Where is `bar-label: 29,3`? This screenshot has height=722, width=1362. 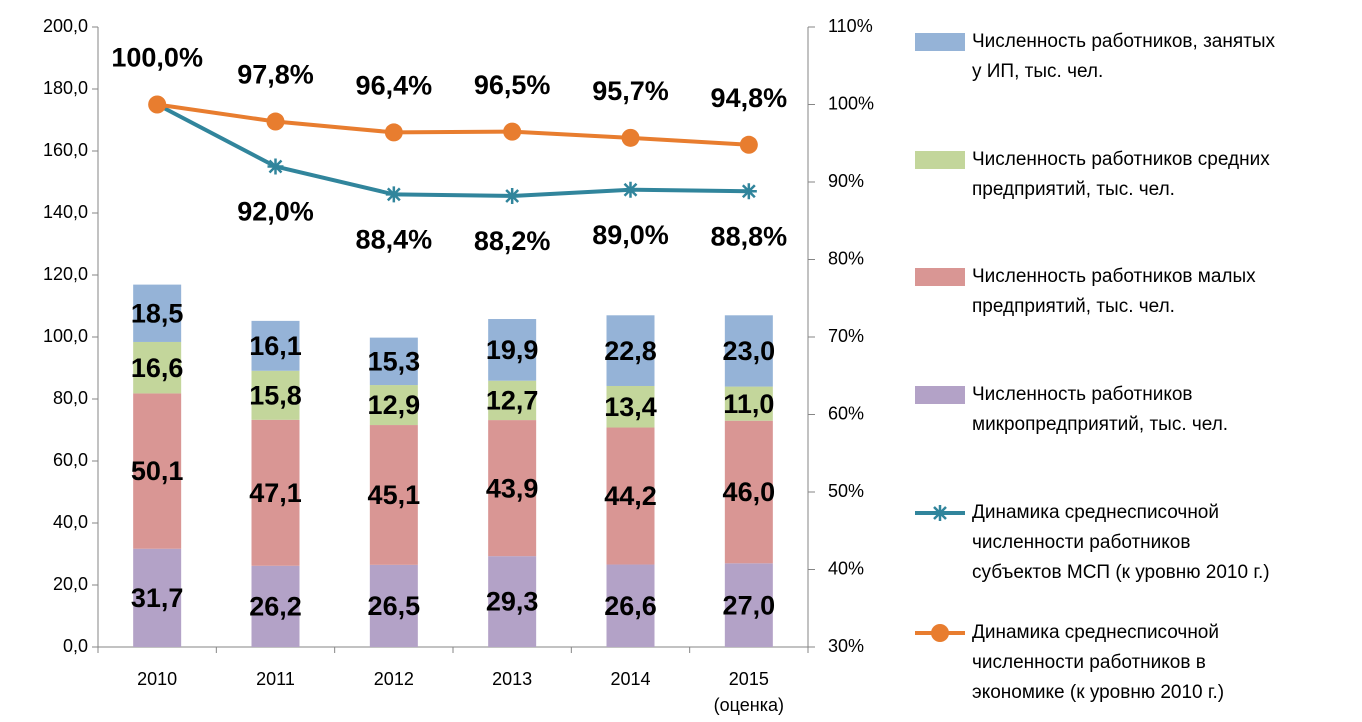 bar-label: 29,3 is located at coordinates (512, 602).